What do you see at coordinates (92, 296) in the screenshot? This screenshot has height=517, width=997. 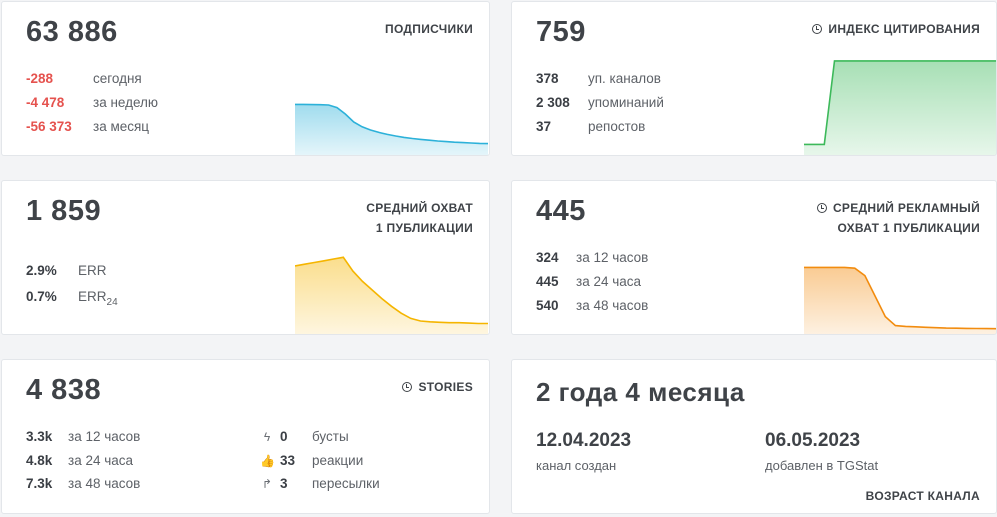 I see `reach-err24-label: ERR` at bounding box center [92, 296].